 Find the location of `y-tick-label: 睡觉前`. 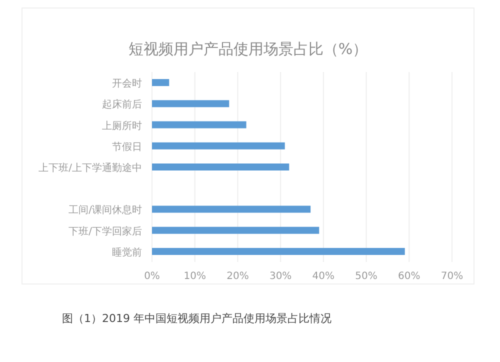

y-tick-label: 睡觉前 is located at coordinates (127, 252).